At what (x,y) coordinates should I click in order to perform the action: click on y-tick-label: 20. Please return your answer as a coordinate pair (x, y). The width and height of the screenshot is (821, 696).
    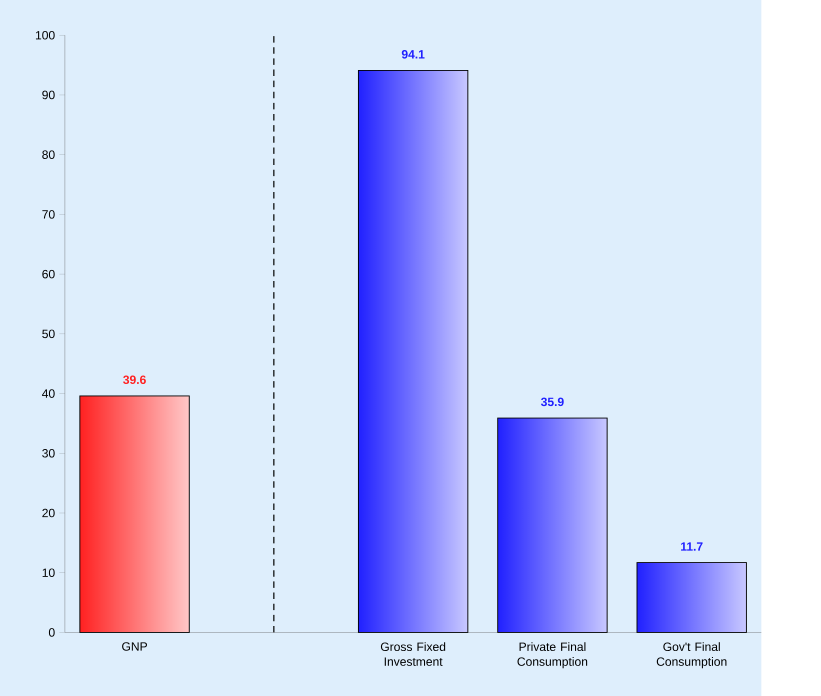
    Looking at the image, I should click on (48, 513).